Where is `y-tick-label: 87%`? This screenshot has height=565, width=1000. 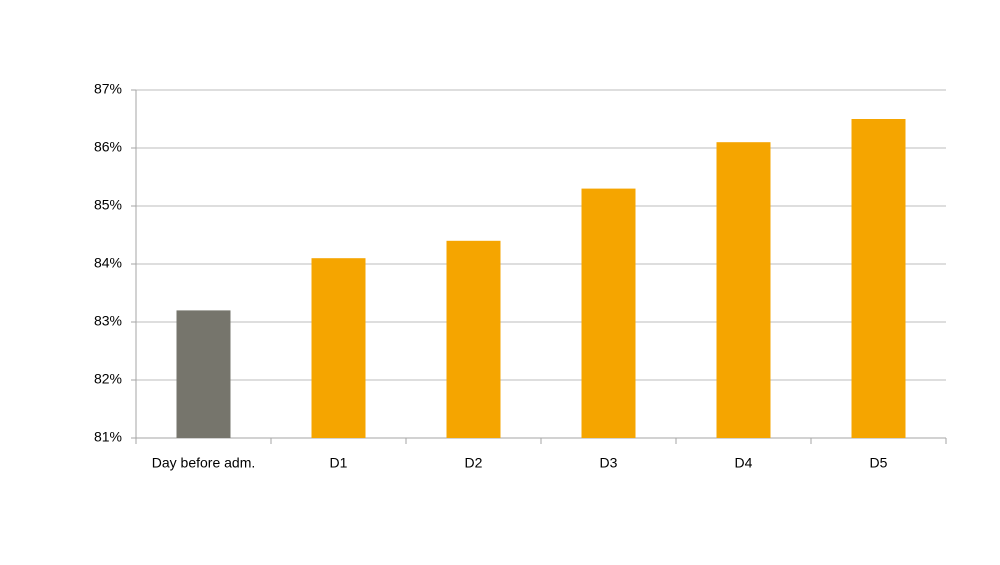 y-tick-label: 87% is located at coordinates (108, 89).